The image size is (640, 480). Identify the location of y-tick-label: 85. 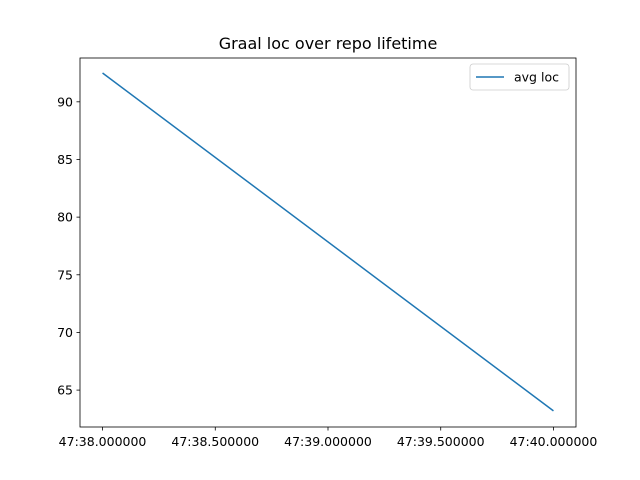
(65, 159).